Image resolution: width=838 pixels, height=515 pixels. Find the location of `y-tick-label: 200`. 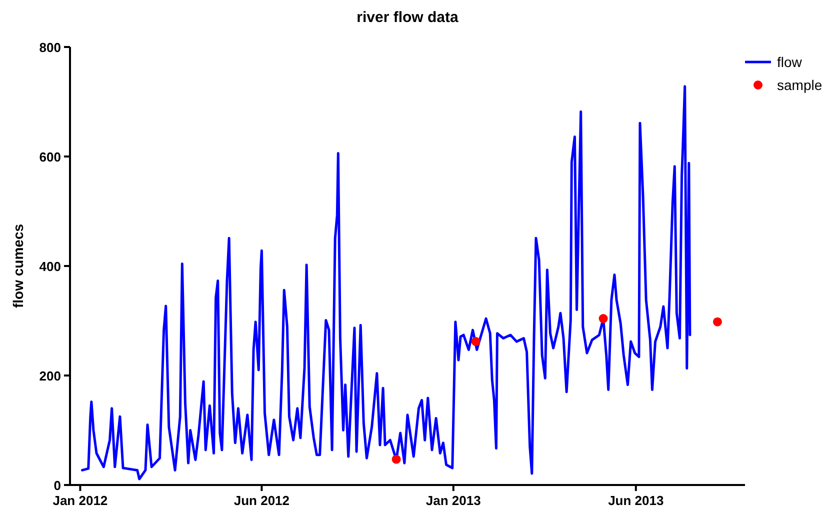

y-tick-label: 200 is located at coordinates (50, 376).